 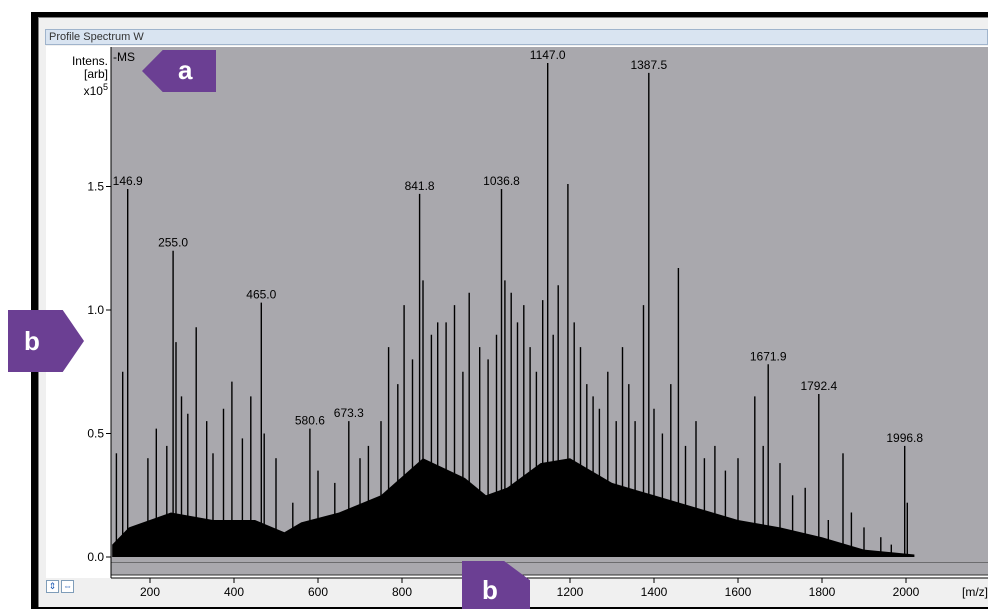 I want to click on peak-label: 146.9, so click(x=128, y=181).